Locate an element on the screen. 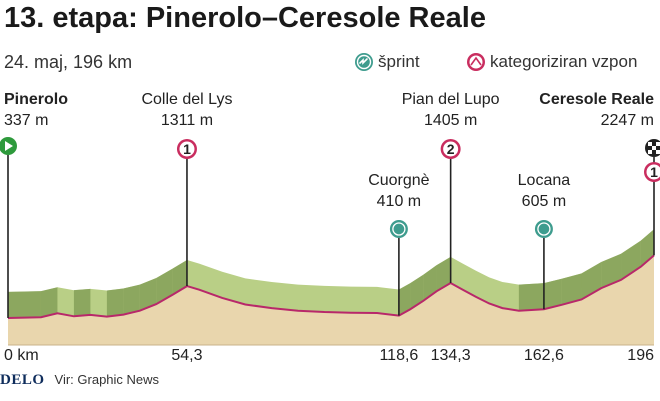  brand-logo: DELO is located at coordinates (22, 380).